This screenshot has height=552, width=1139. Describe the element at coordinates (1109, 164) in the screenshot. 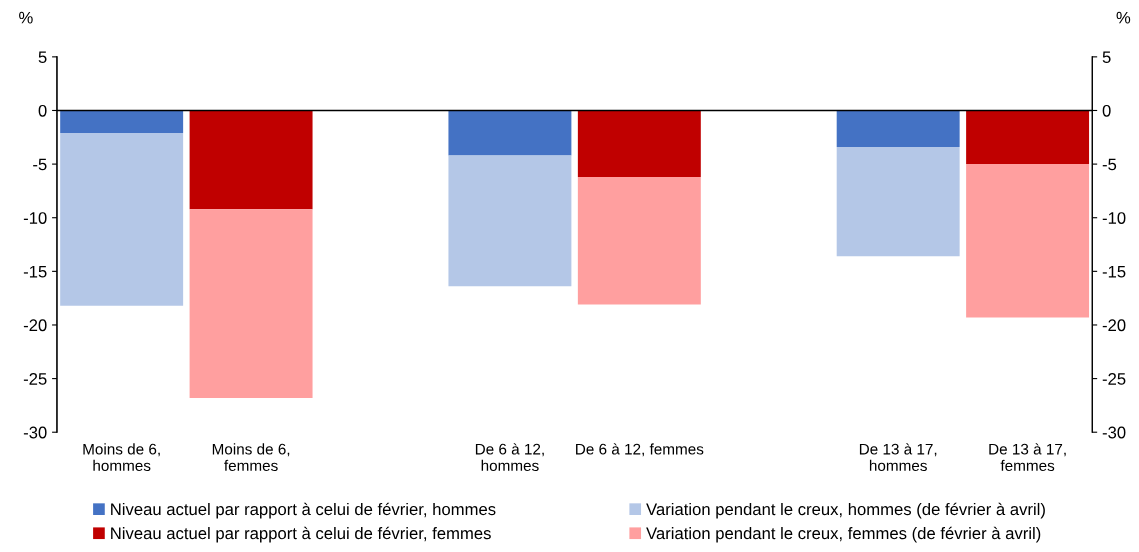

I see `y2-tick-label: -5` at that location.